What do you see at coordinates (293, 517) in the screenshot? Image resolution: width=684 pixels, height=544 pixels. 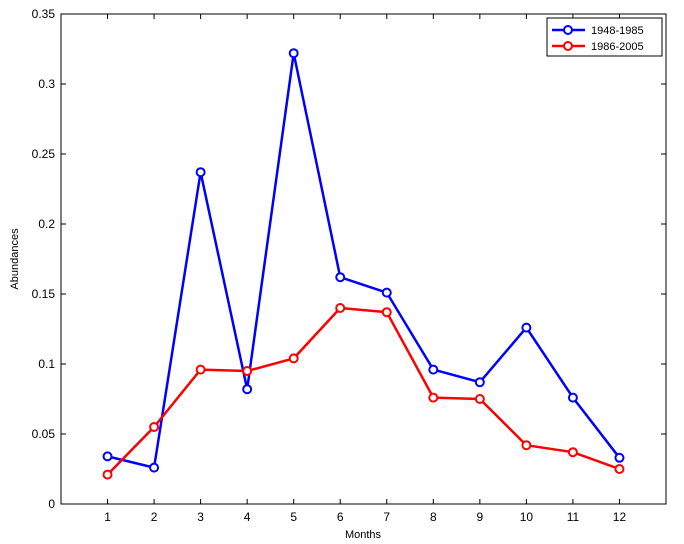 I see `x-tick-label: 5` at bounding box center [293, 517].